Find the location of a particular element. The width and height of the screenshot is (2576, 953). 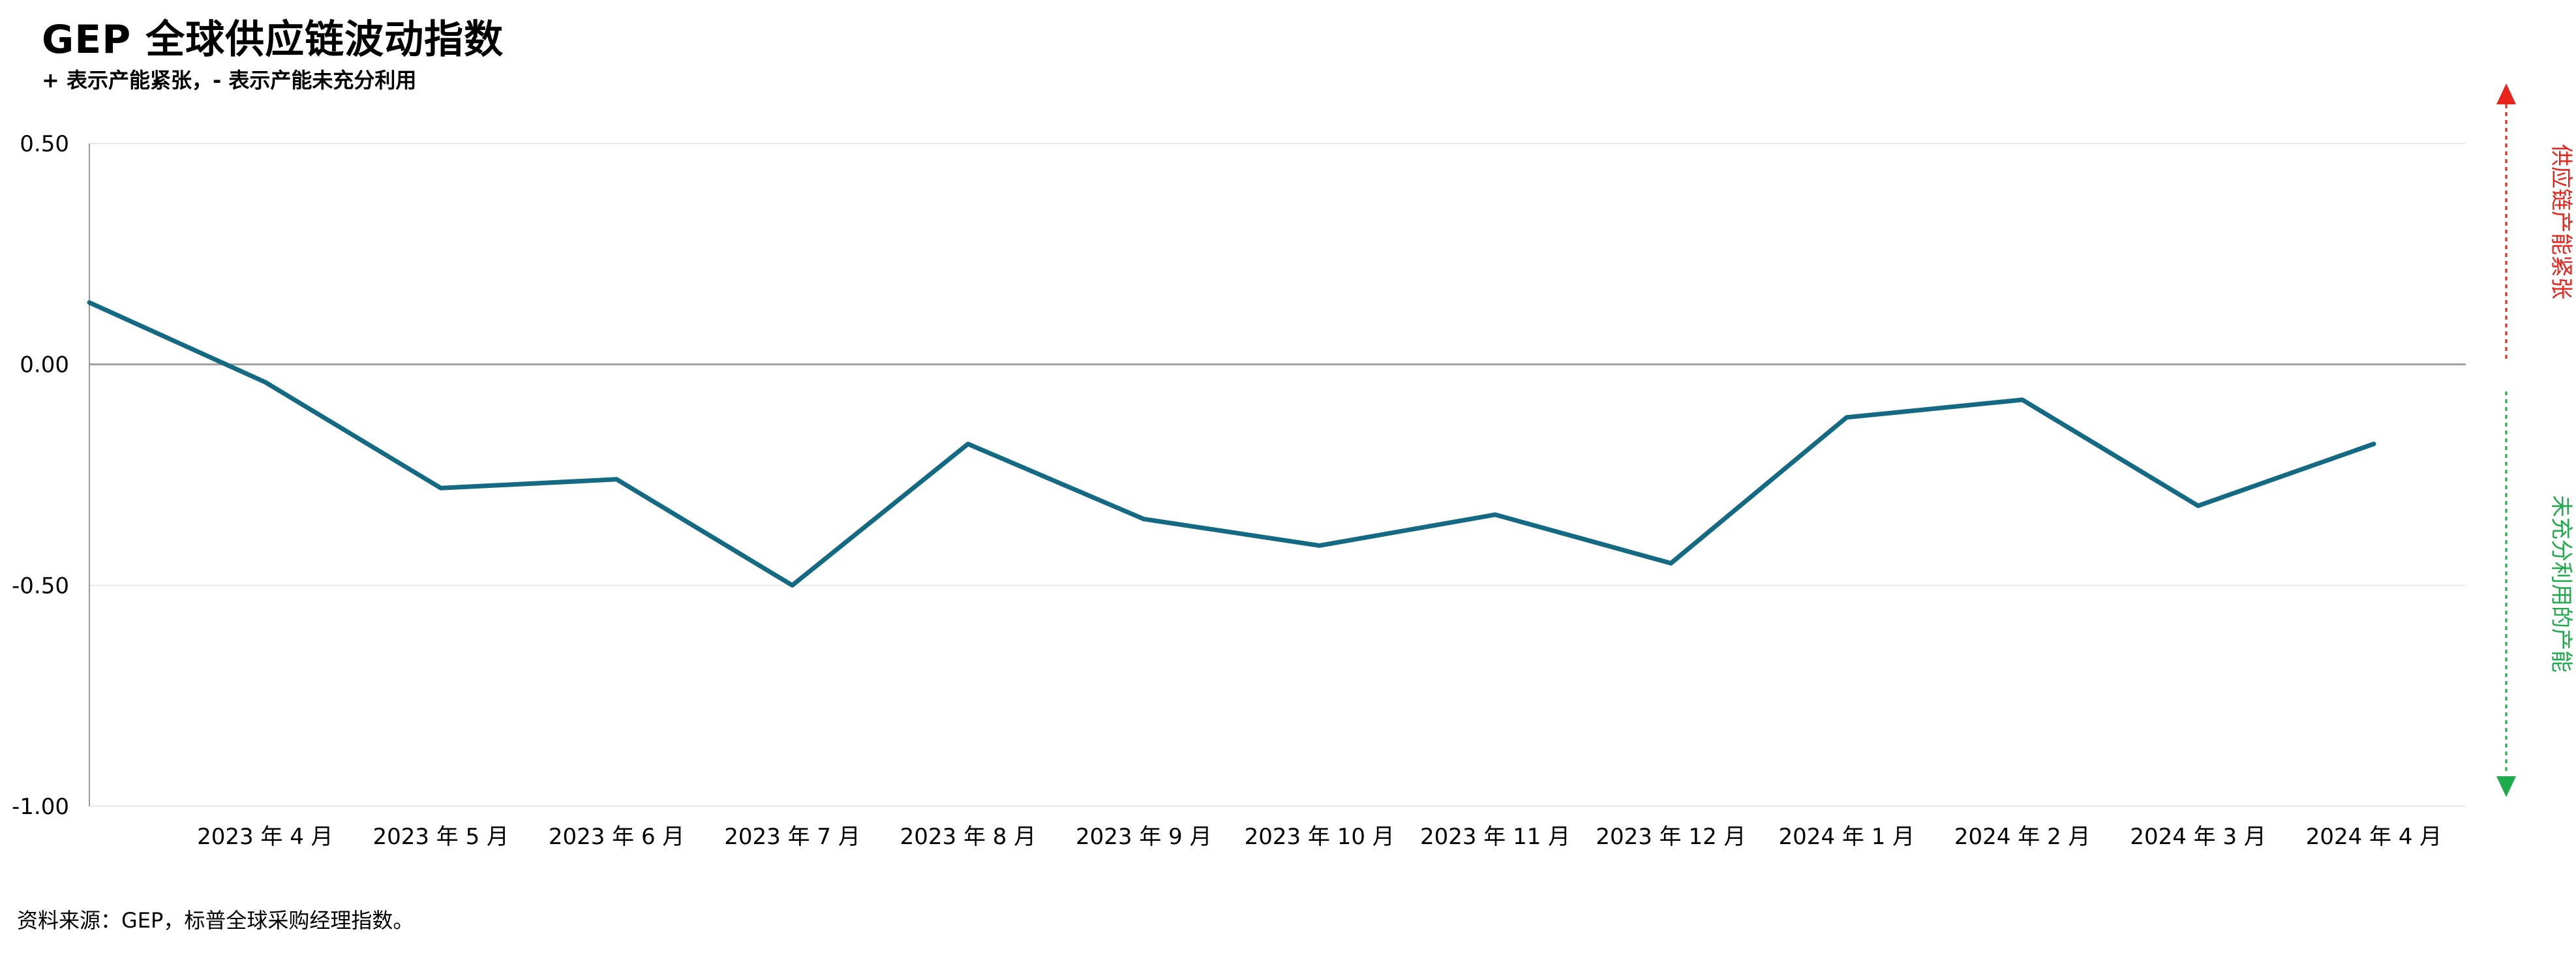

chart-title: GEP 全球供应链波动指数 is located at coordinates (273, 40).